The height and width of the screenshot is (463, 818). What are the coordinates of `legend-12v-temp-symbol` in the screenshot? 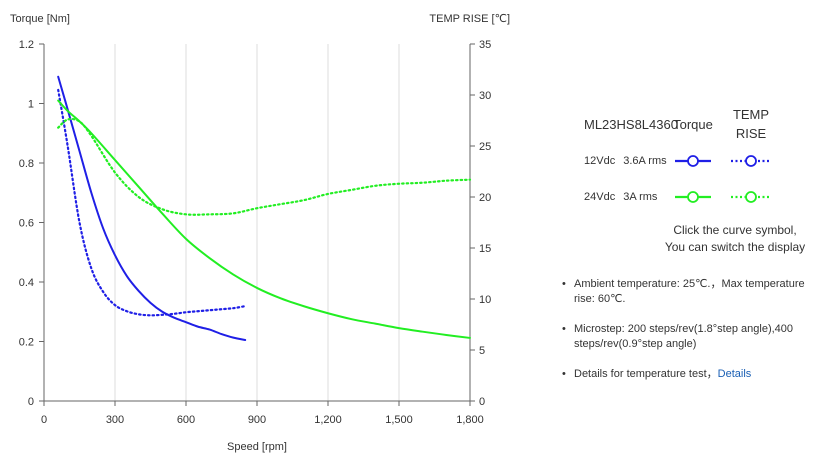 It's located at (751, 161).